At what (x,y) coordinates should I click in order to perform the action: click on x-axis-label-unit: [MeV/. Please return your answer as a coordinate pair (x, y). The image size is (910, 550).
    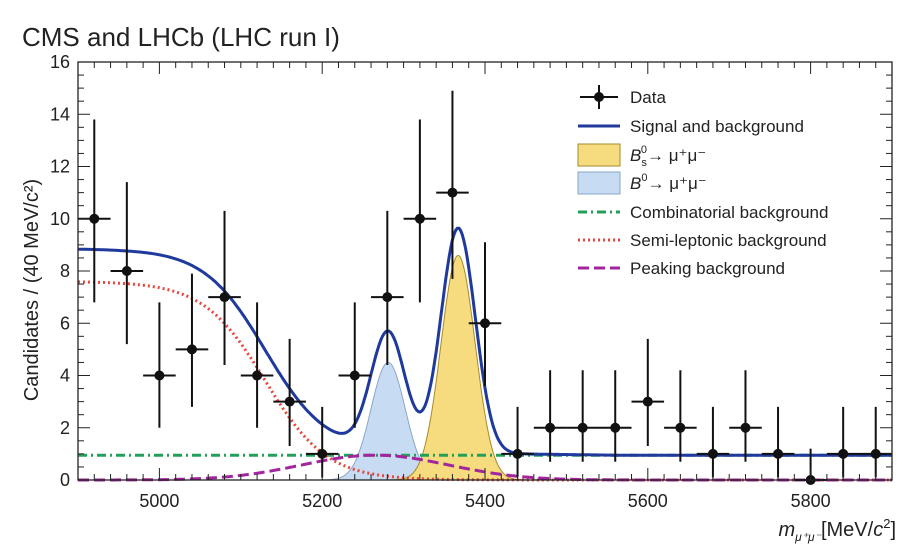
    Looking at the image, I should click on (847, 530).